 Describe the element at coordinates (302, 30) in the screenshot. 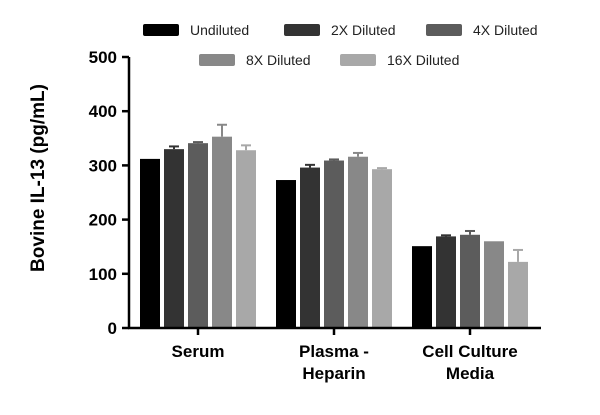

I see `legend-swatch-2x-diluted` at that location.